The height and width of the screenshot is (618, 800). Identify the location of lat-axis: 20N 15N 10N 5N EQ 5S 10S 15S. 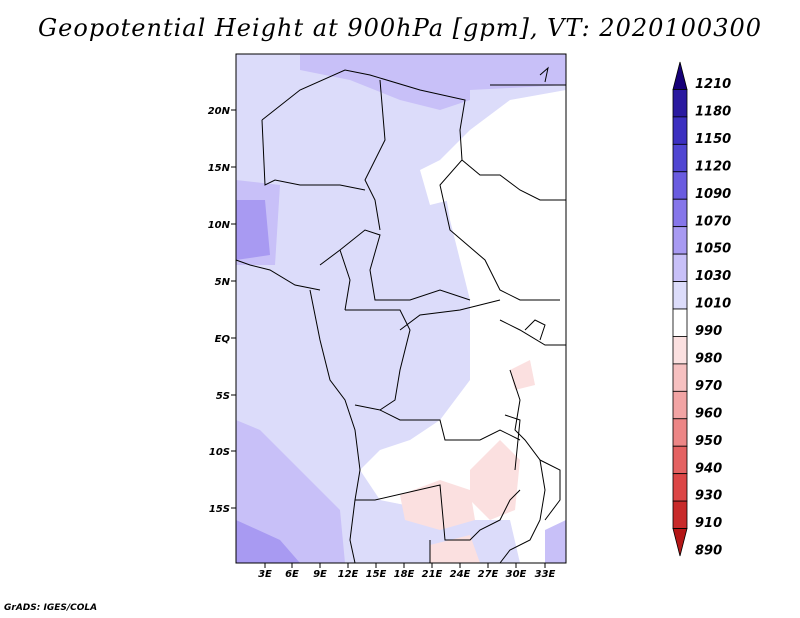
(222, 310).